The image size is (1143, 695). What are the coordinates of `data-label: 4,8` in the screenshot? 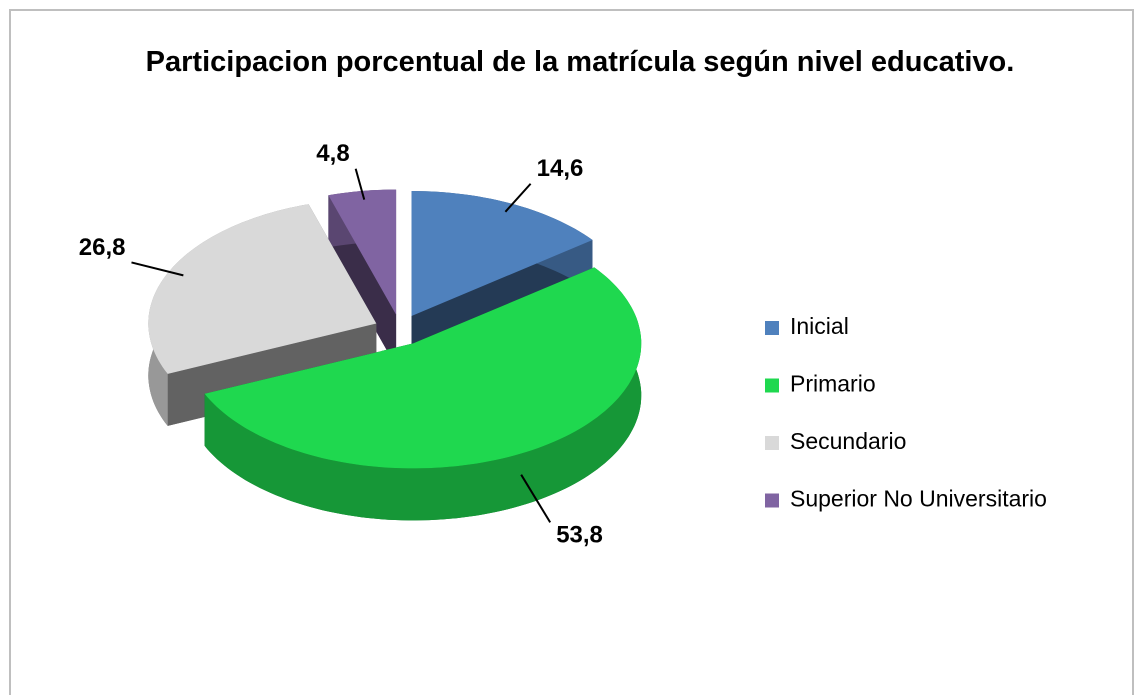 It's located at (332, 153).